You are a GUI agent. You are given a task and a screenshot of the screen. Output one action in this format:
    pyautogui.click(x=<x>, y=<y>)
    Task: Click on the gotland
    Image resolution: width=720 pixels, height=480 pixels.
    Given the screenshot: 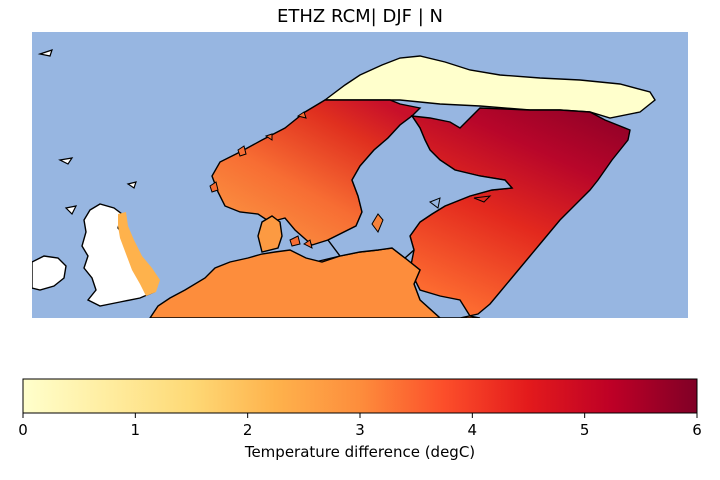 What is the action you would take?
    pyautogui.click(x=377, y=223)
    